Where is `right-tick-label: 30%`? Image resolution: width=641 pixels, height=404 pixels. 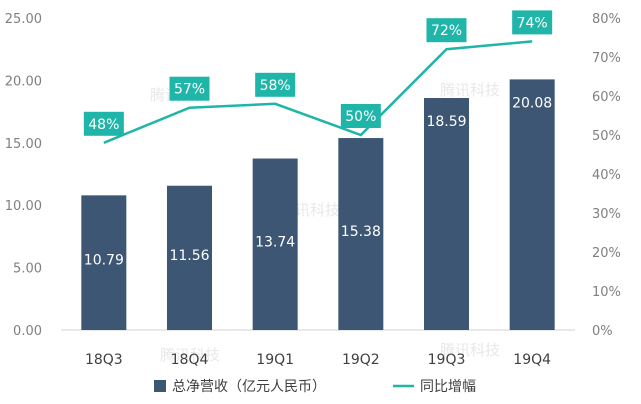
right-tick-label: 30% is located at coordinates (606, 214).